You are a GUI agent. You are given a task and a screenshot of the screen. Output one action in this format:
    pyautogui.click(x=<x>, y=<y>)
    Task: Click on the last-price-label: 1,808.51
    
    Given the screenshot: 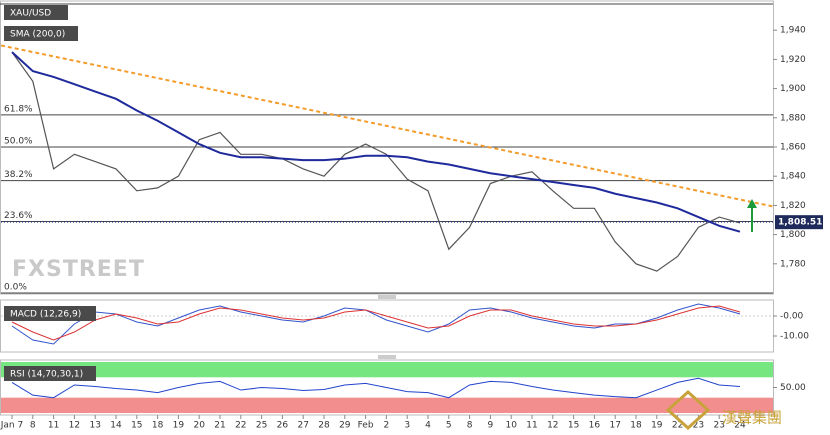 What is the action you would take?
    pyautogui.click(x=800, y=223)
    